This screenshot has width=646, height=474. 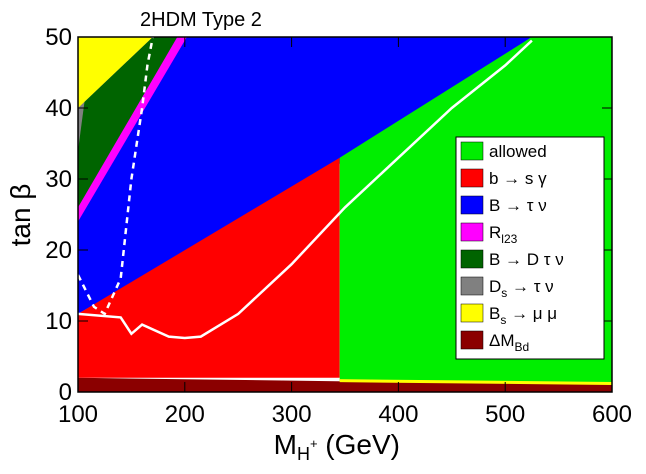 I want to click on legend-label-main: B → τ ν, so click(x=518, y=205).